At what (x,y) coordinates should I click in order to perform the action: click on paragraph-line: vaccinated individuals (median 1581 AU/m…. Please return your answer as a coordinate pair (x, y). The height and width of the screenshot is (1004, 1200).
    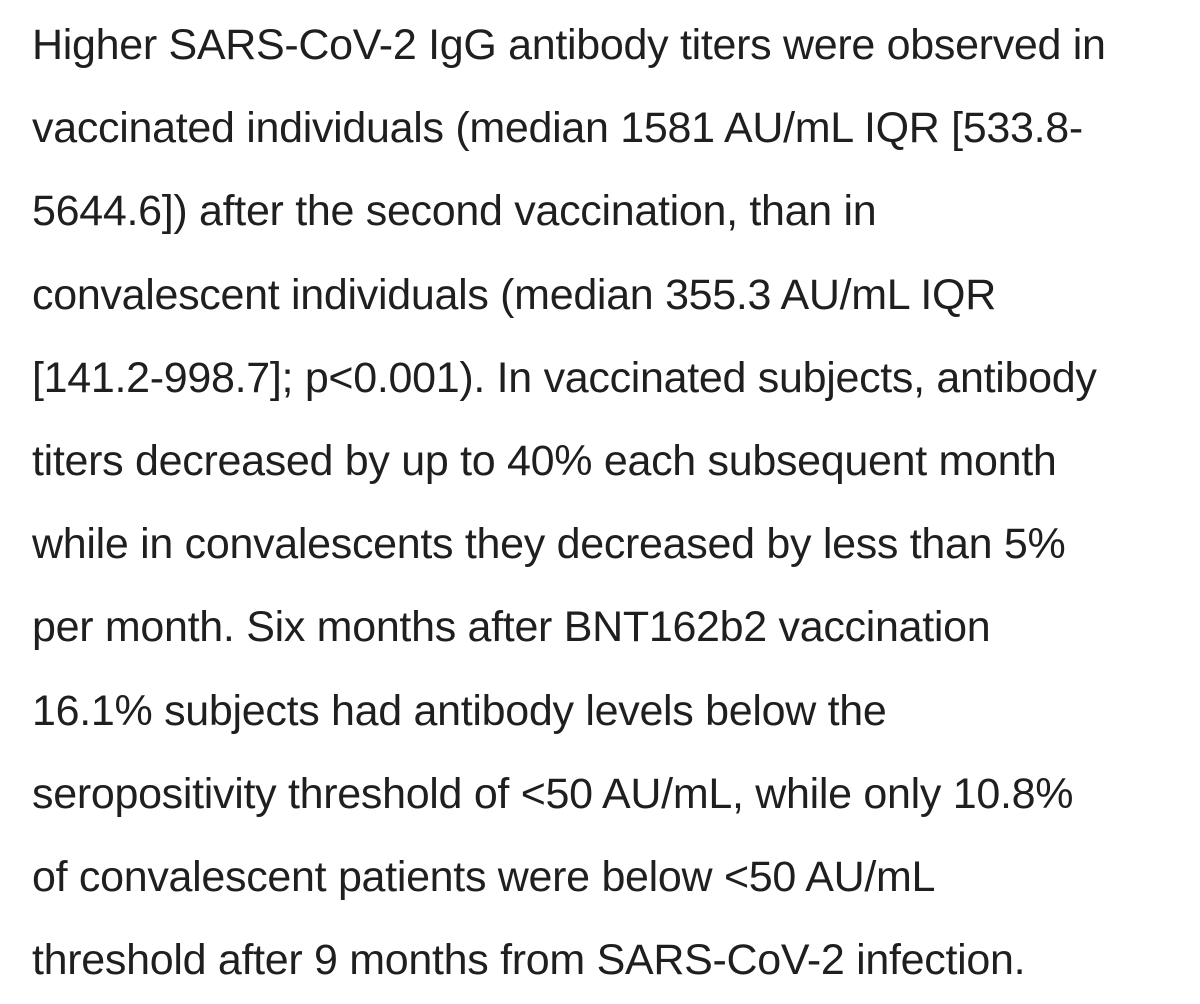
    Looking at the image, I should click on (557, 128).